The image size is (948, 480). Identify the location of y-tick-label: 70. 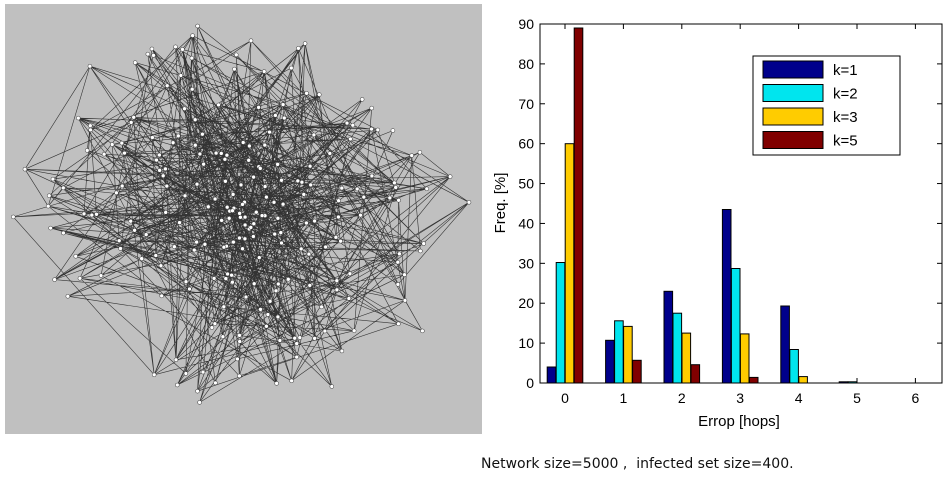
(526, 104).